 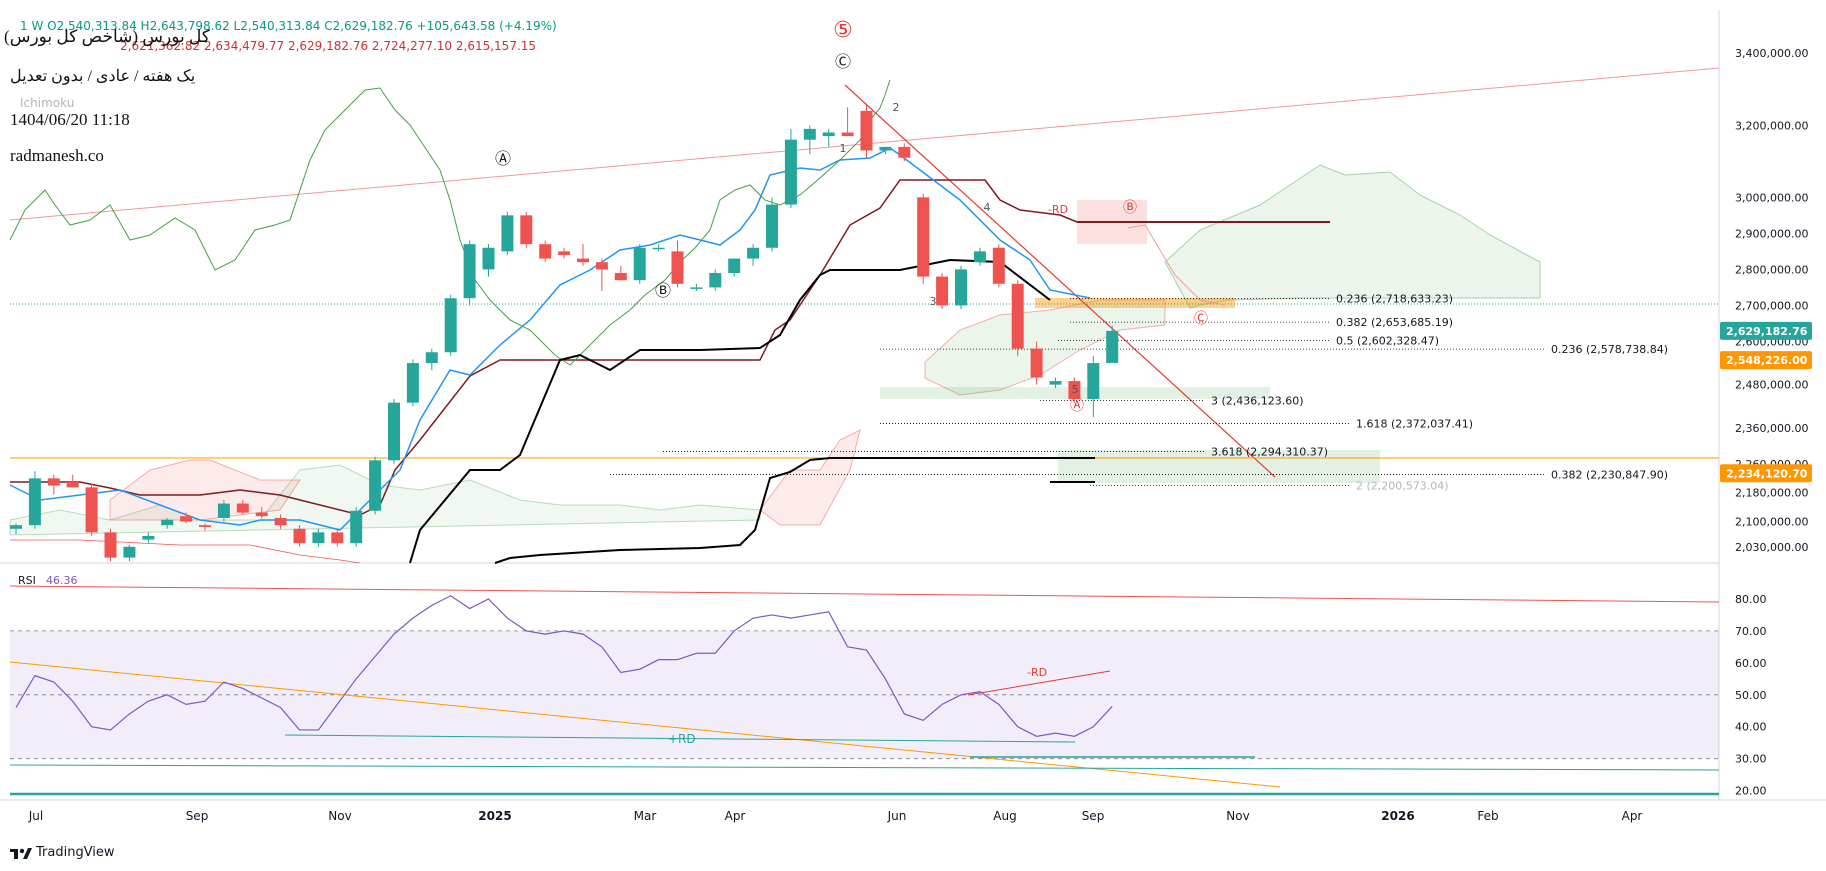 I want to click on time-axis-tick: Jul, so click(x=35, y=816).